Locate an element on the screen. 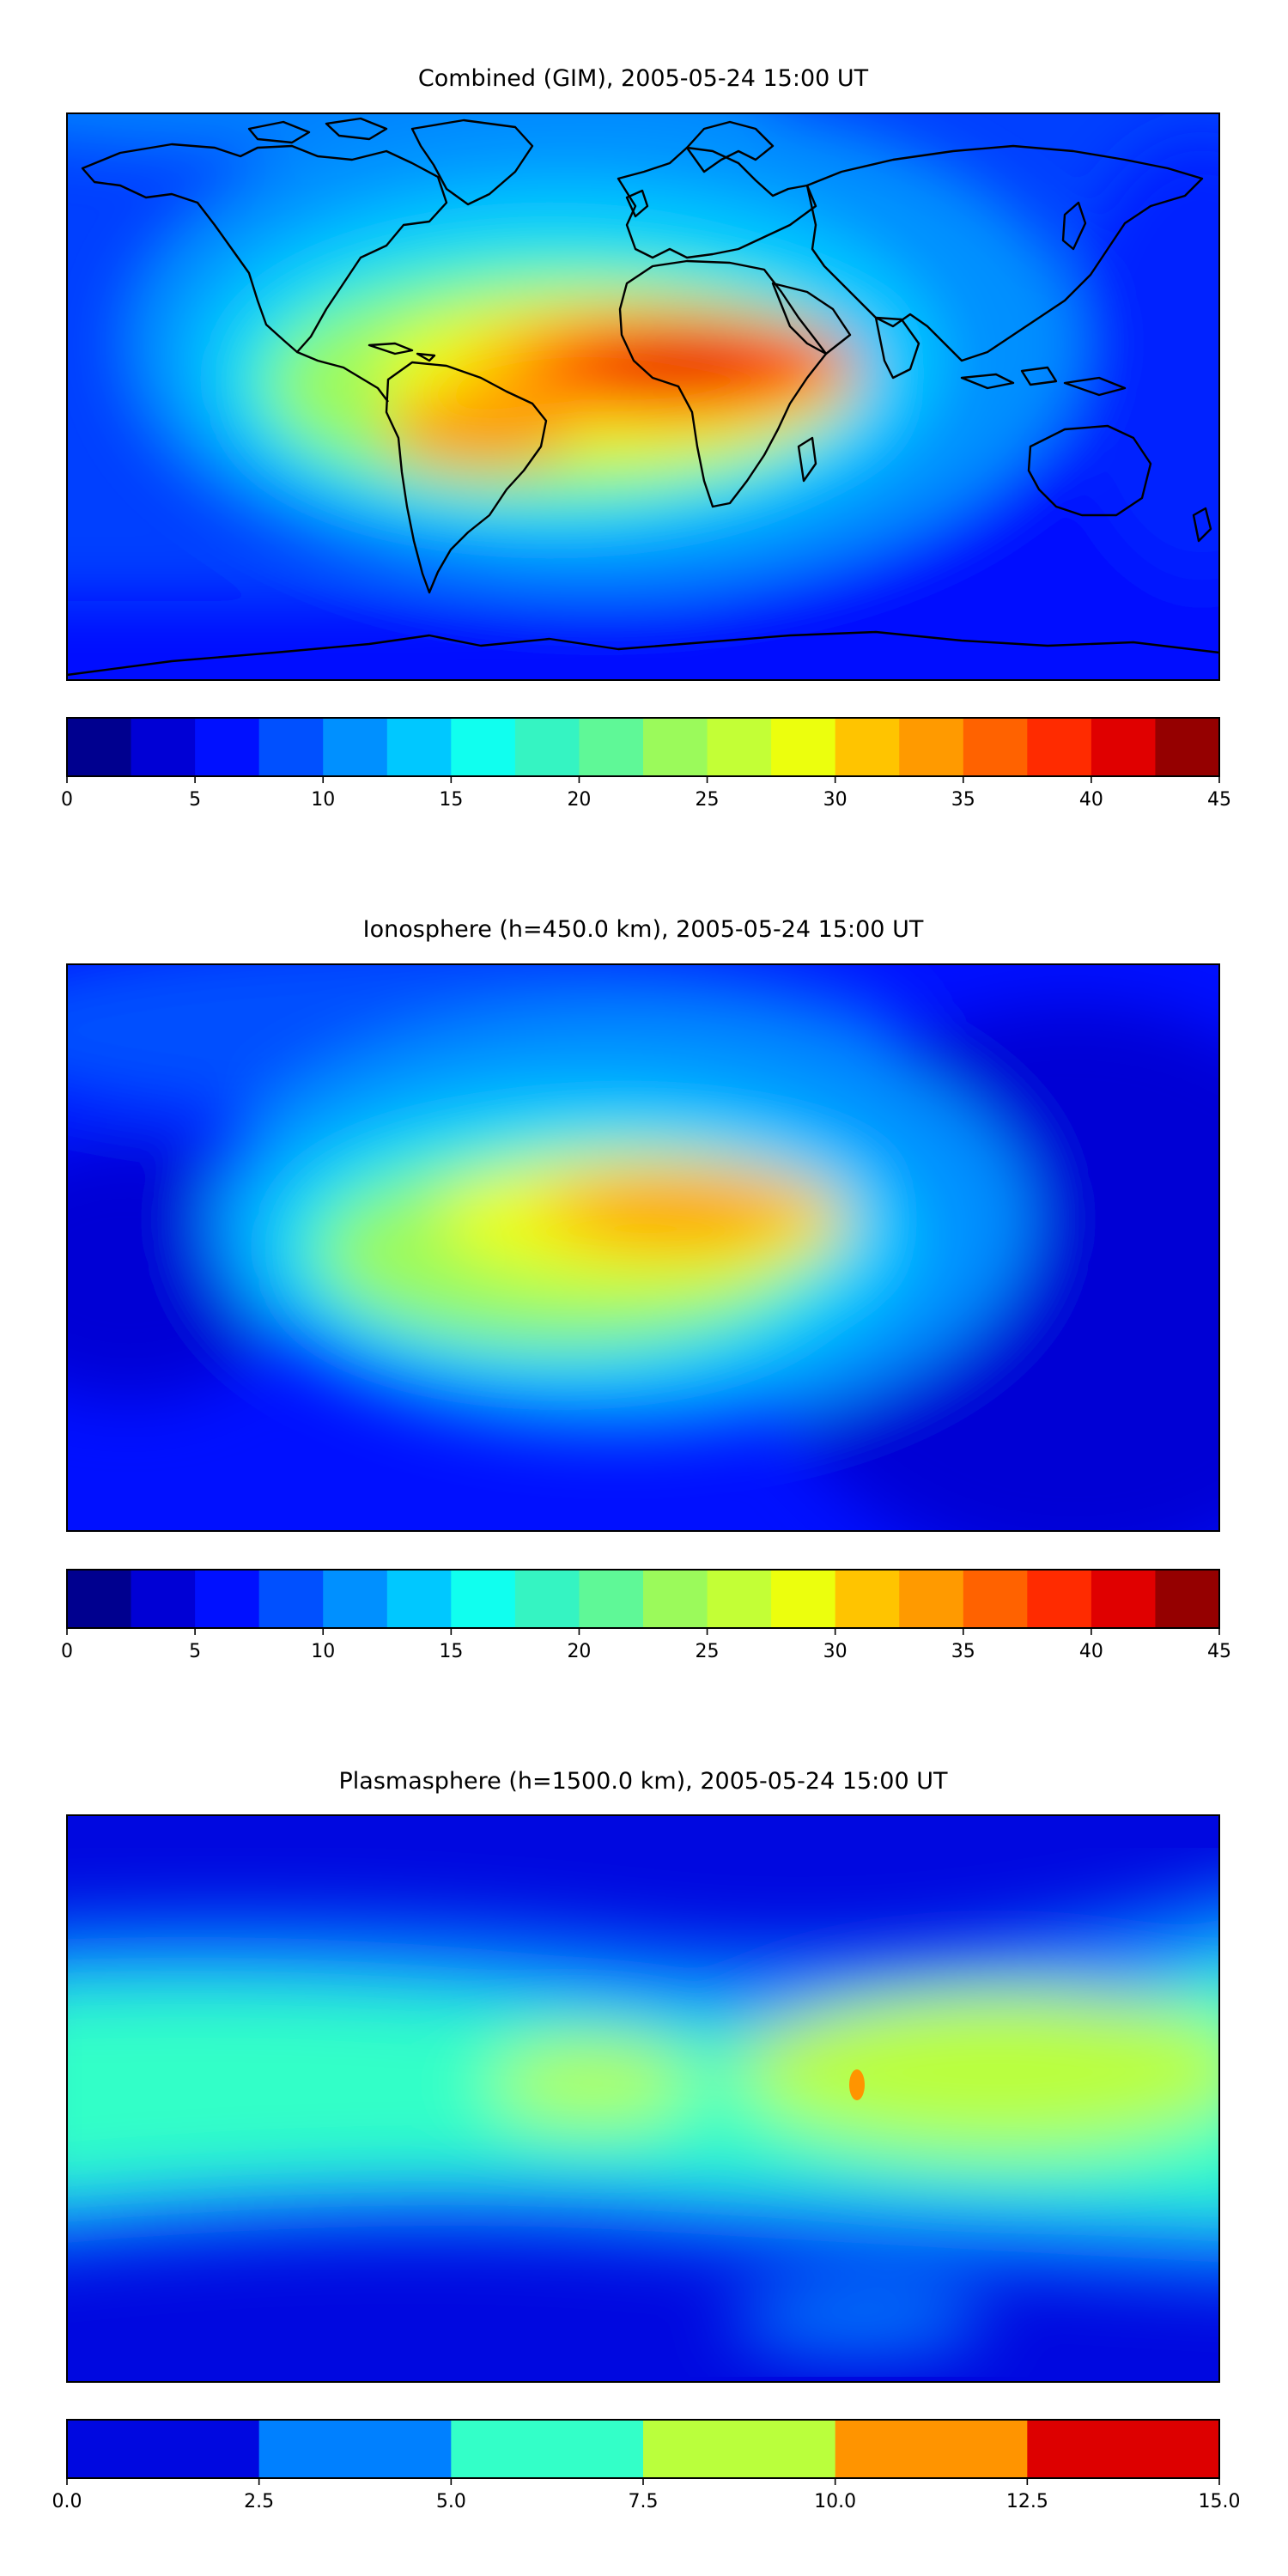 The image size is (1288, 2576). colorbar-tick-label: 2.5 is located at coordinates (259, 2501).